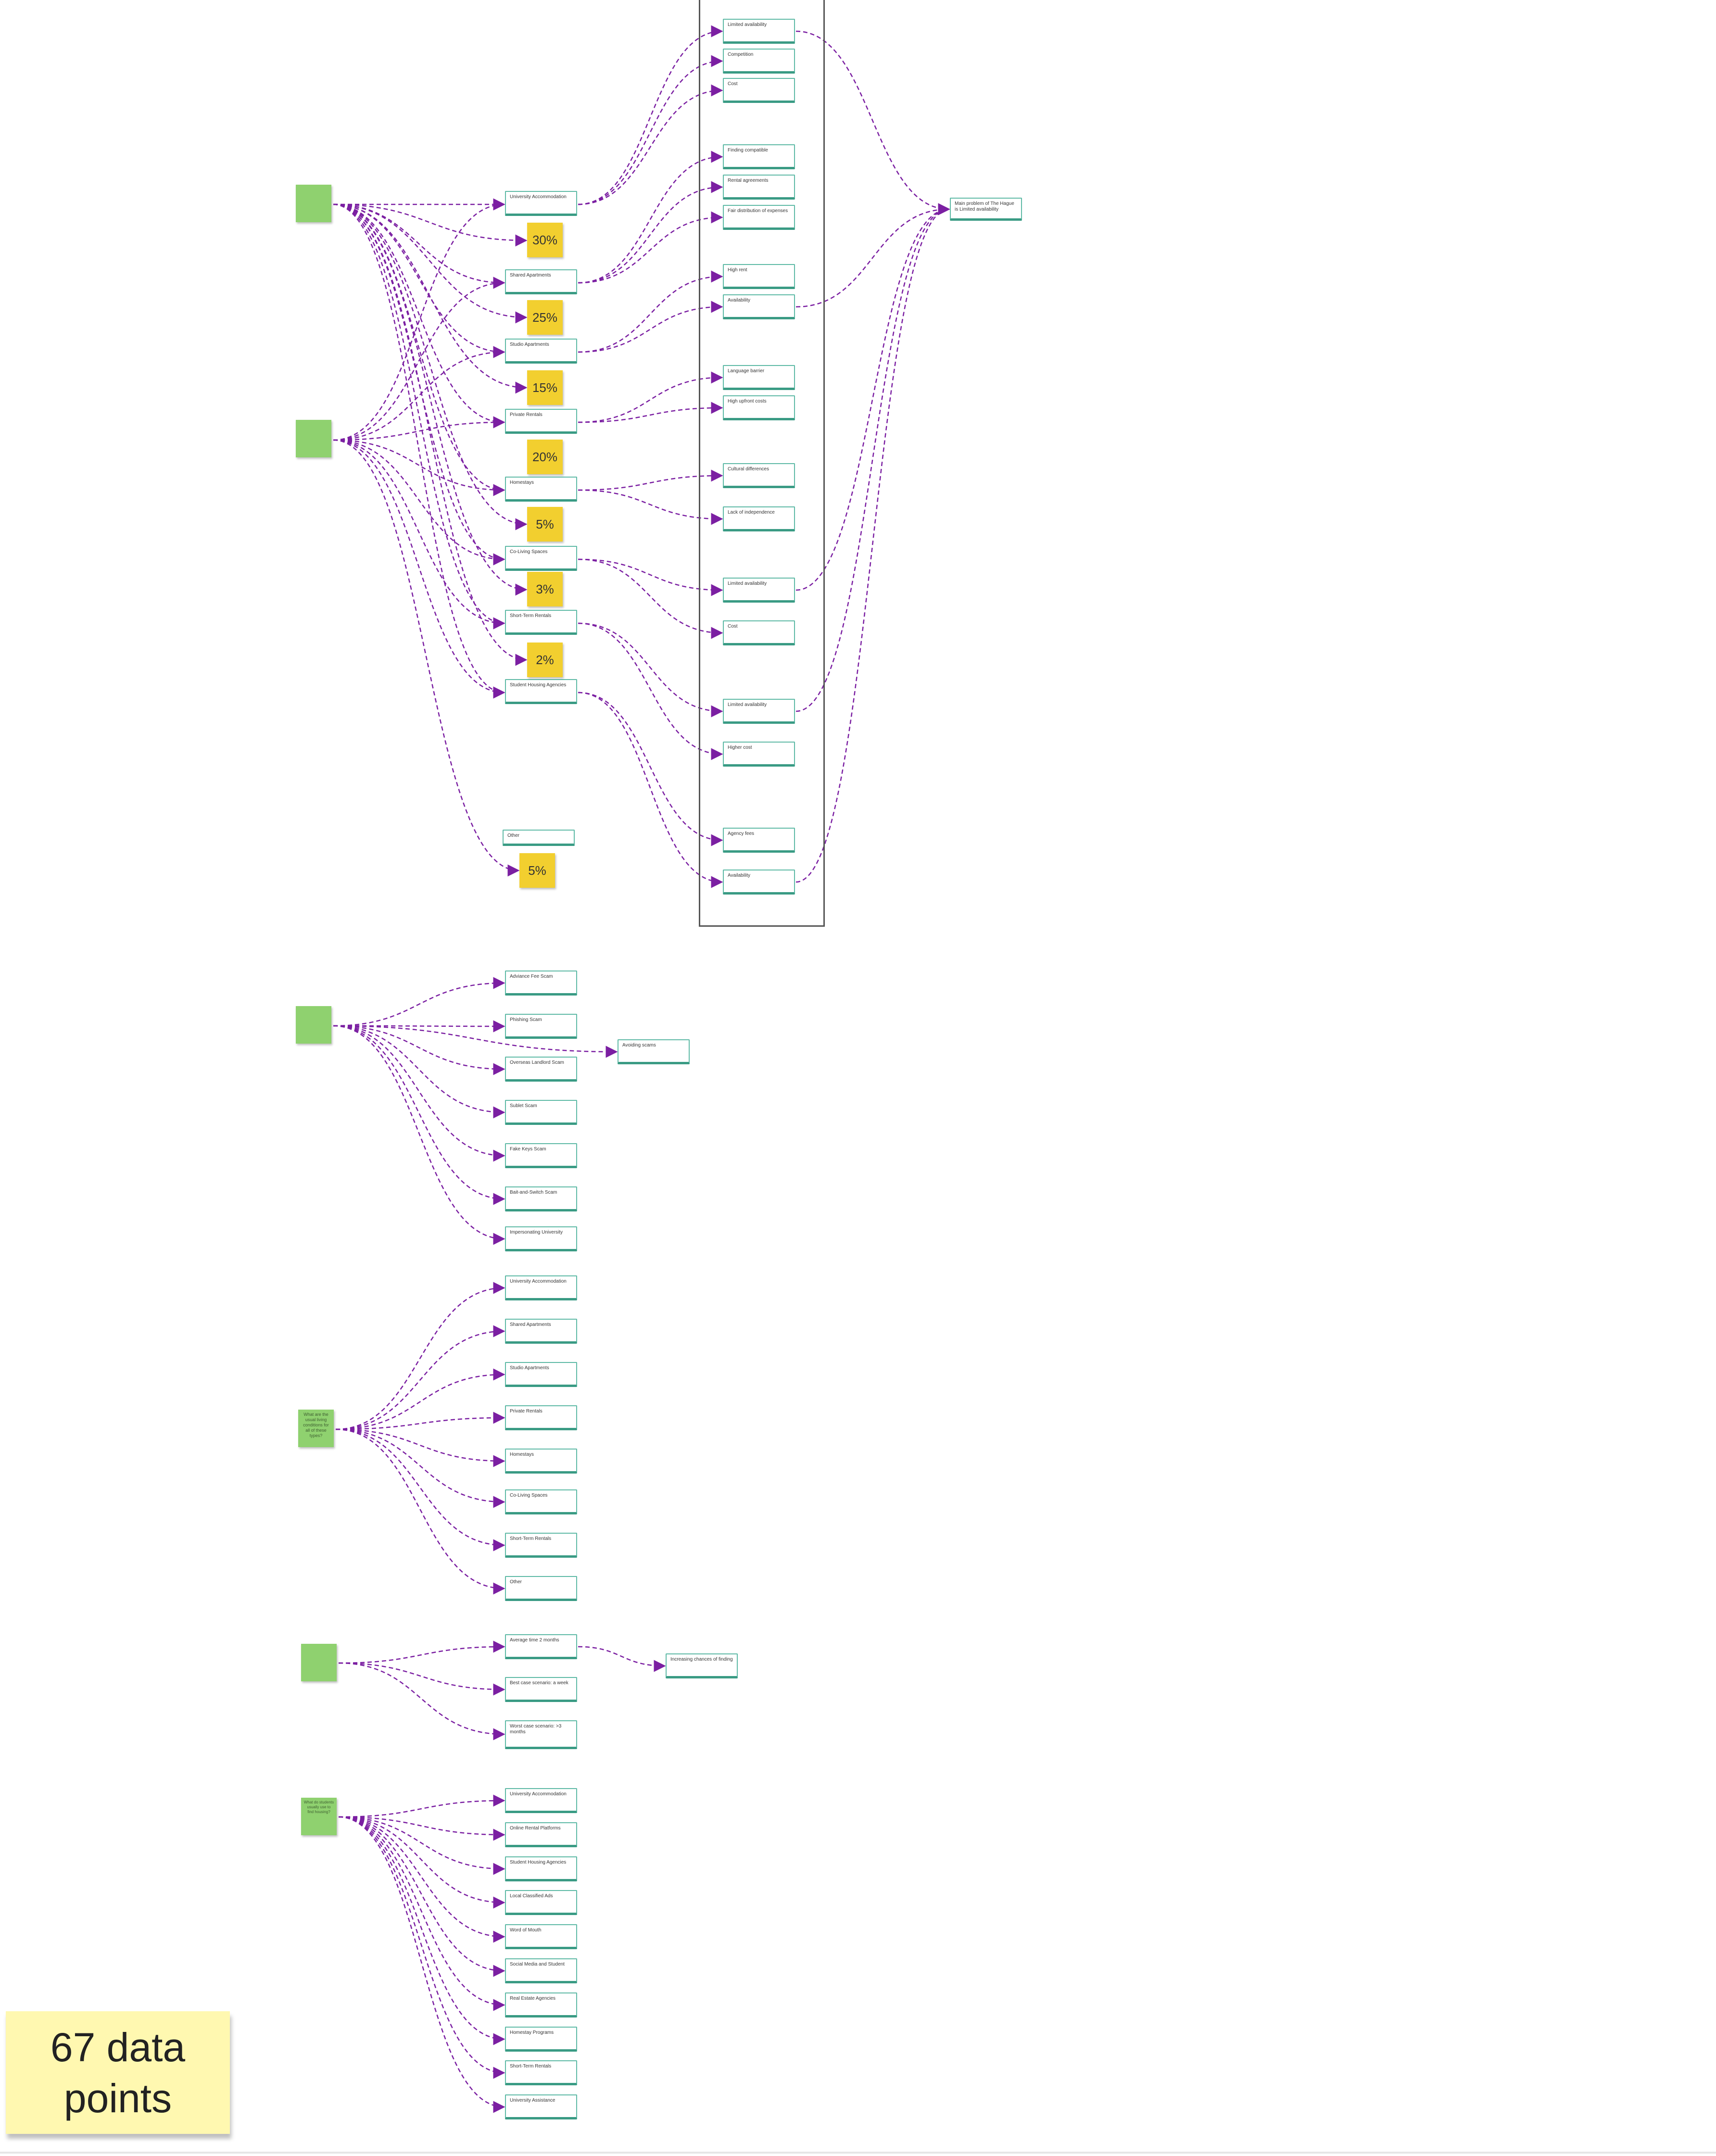 The image size is (1716, 2156). Describe the element at coordinates (541, 1501) in the screenshot. I see `type-node: Co-Living Spaces` at that location.